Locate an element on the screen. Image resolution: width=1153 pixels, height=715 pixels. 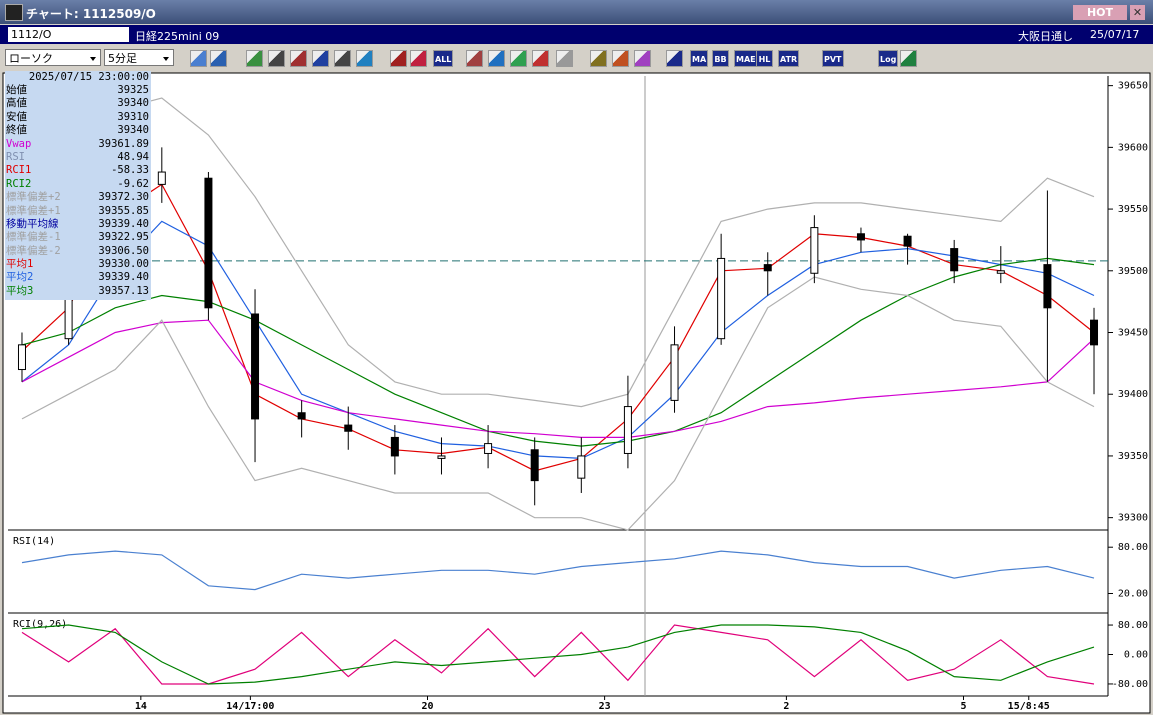
info-value: 48.94 is located at coordinates (133, 156).